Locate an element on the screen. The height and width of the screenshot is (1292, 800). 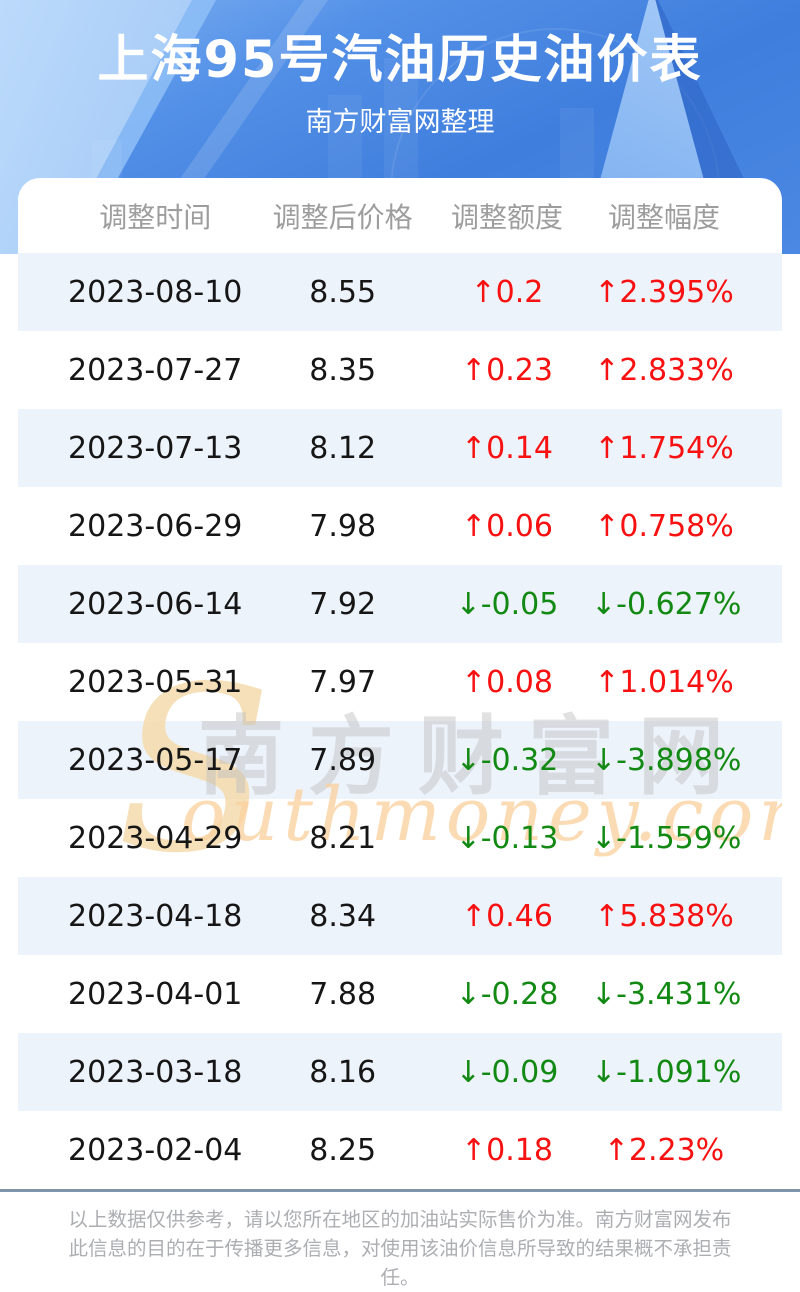
row-percent: ↑2.833% is located at coordinates (664, 370).